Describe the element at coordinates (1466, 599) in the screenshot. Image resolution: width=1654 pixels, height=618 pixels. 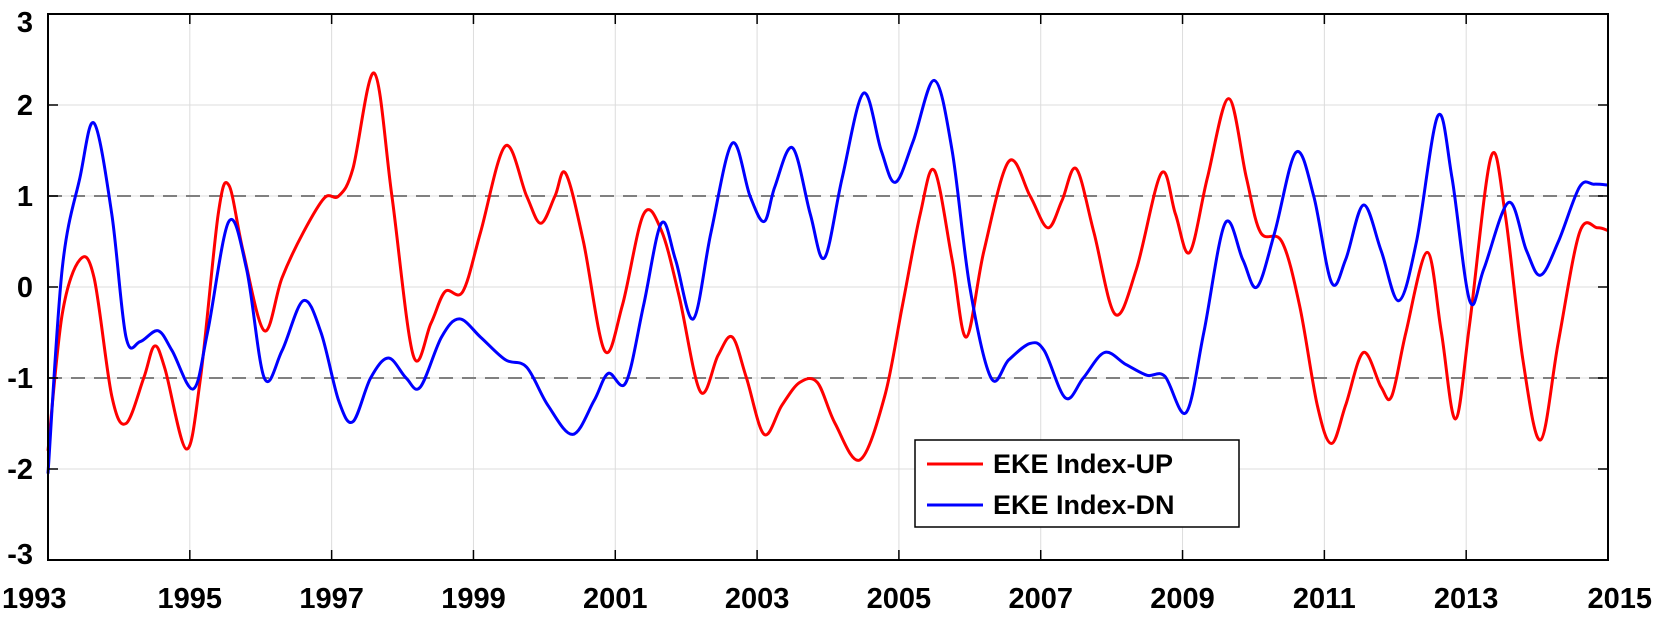
I see `x-tick-label: 2013` at that location.